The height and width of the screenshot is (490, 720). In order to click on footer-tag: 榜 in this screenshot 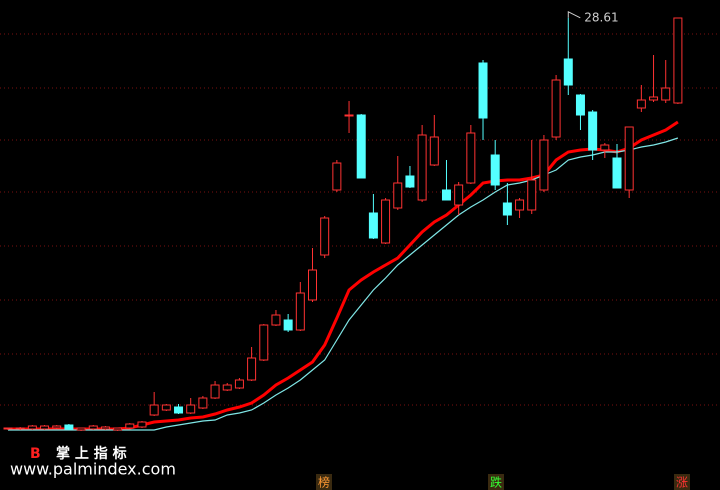, I will do `click(324, 482)`.